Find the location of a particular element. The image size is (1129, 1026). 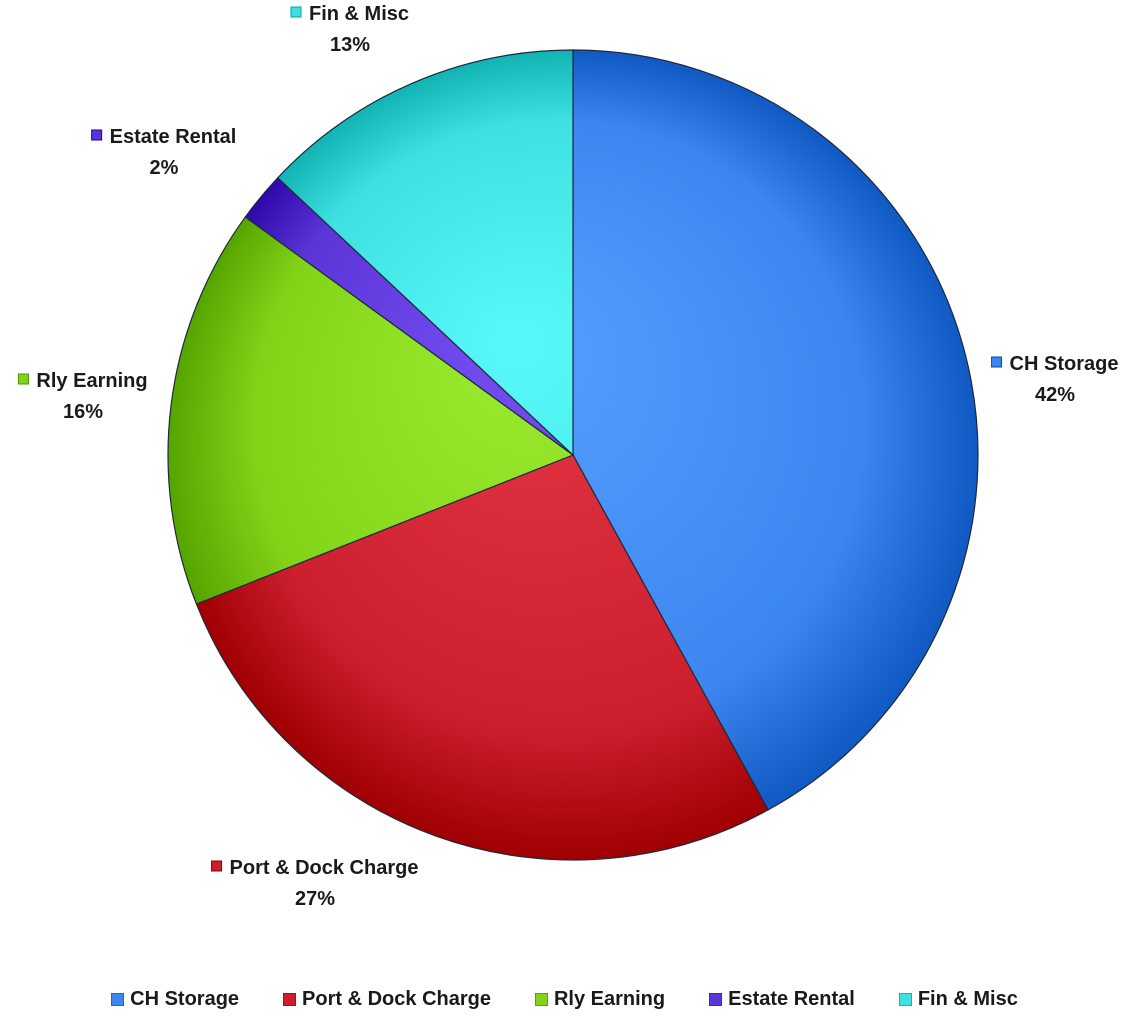

legend-item-port-dock-charge: Port & Dock Charge is located at coordinates (387, 999).